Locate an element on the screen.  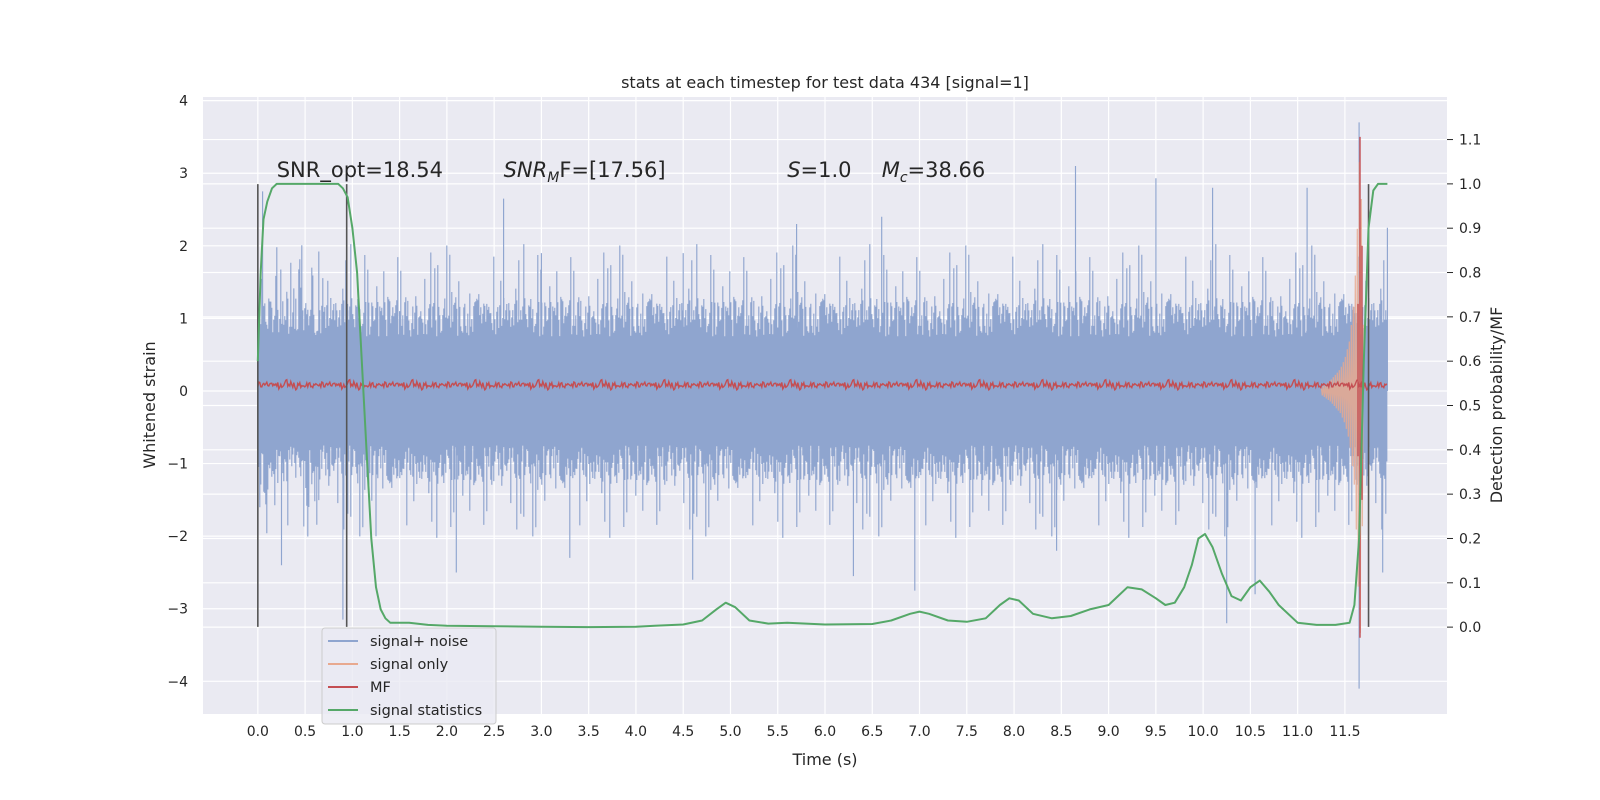
y2-axis-label: Detection probability/MF is located at coordinates (1496, 405).